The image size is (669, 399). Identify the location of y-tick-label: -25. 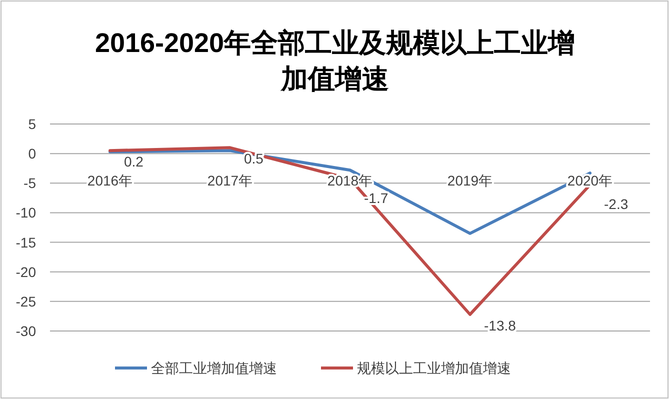
(26, 301).